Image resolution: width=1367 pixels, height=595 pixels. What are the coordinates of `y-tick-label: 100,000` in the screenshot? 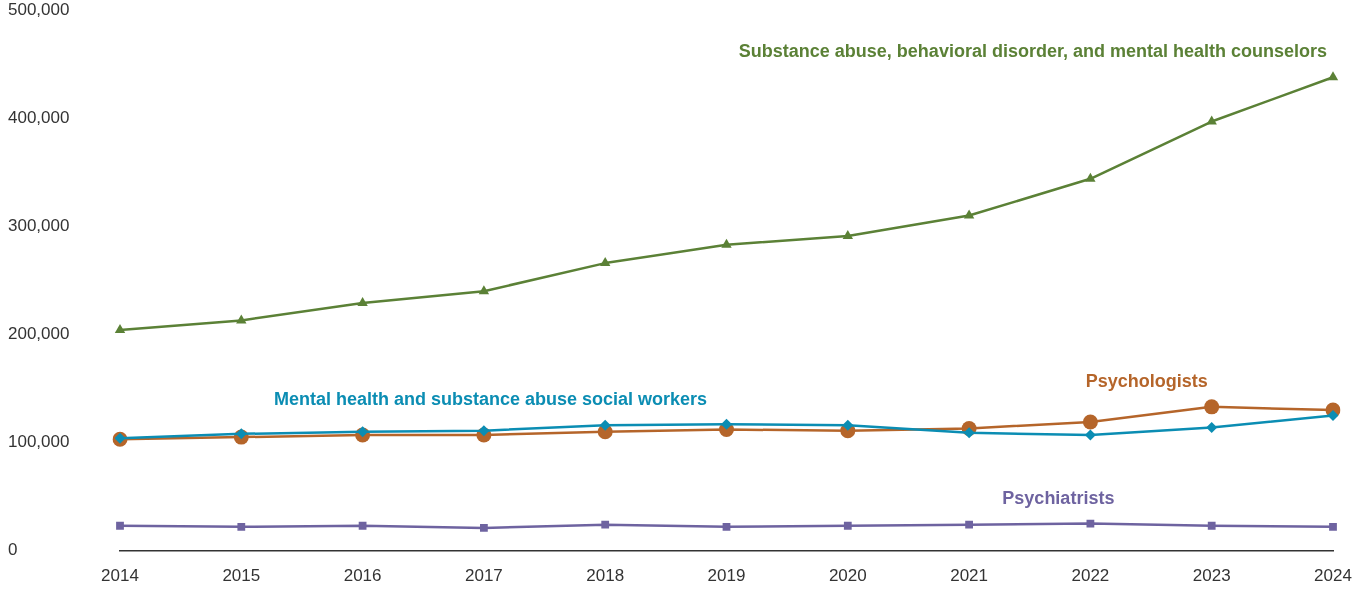 It's located at (39, 442).